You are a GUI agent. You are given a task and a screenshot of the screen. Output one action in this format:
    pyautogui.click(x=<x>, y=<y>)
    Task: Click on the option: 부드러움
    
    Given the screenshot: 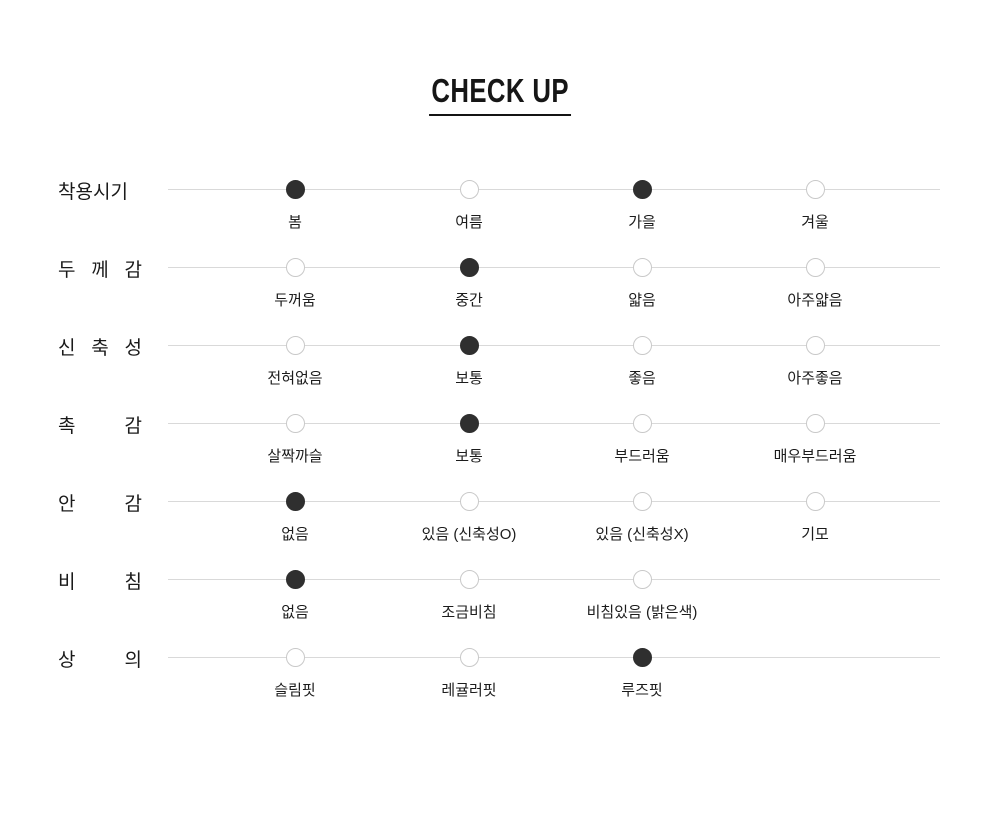 What is the action you would take?
    pyautogui.click(x=642, y=440)
    